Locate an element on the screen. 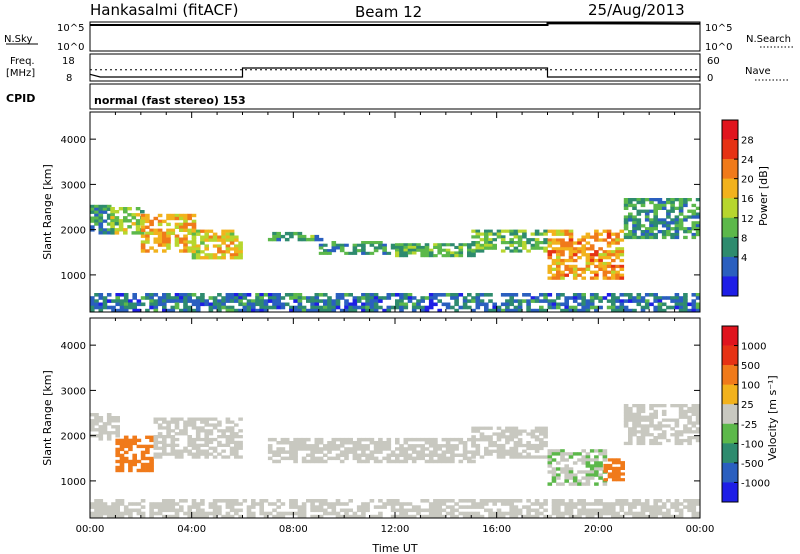 This screenshot has width=800, height=554. colorbar-tick-label: 24 is located at coordinates (747, 160).